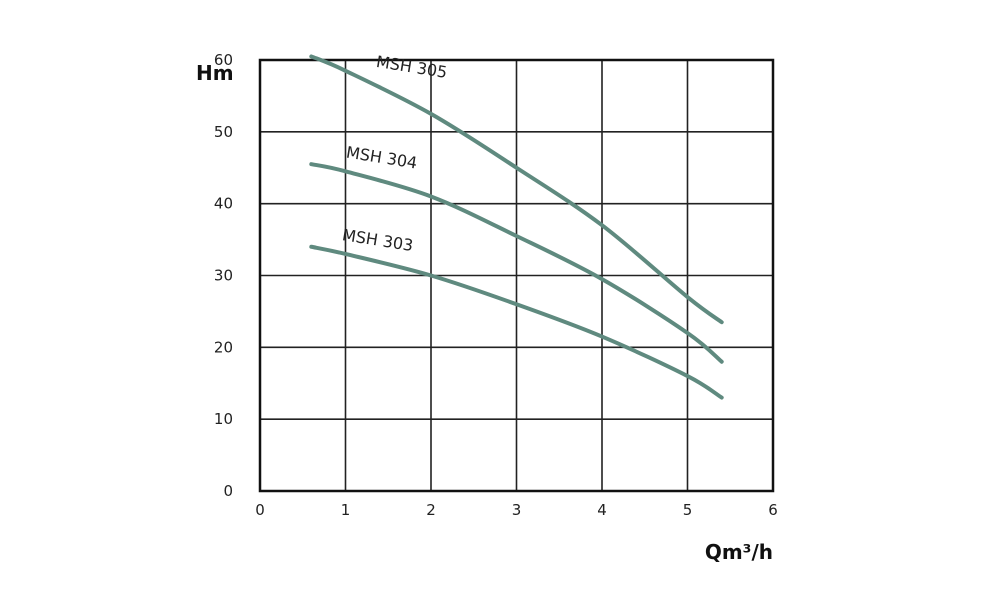  Describe the element at coordinates (223, 204) in the screenshot. I see `y-tick-label: 40` at that location.